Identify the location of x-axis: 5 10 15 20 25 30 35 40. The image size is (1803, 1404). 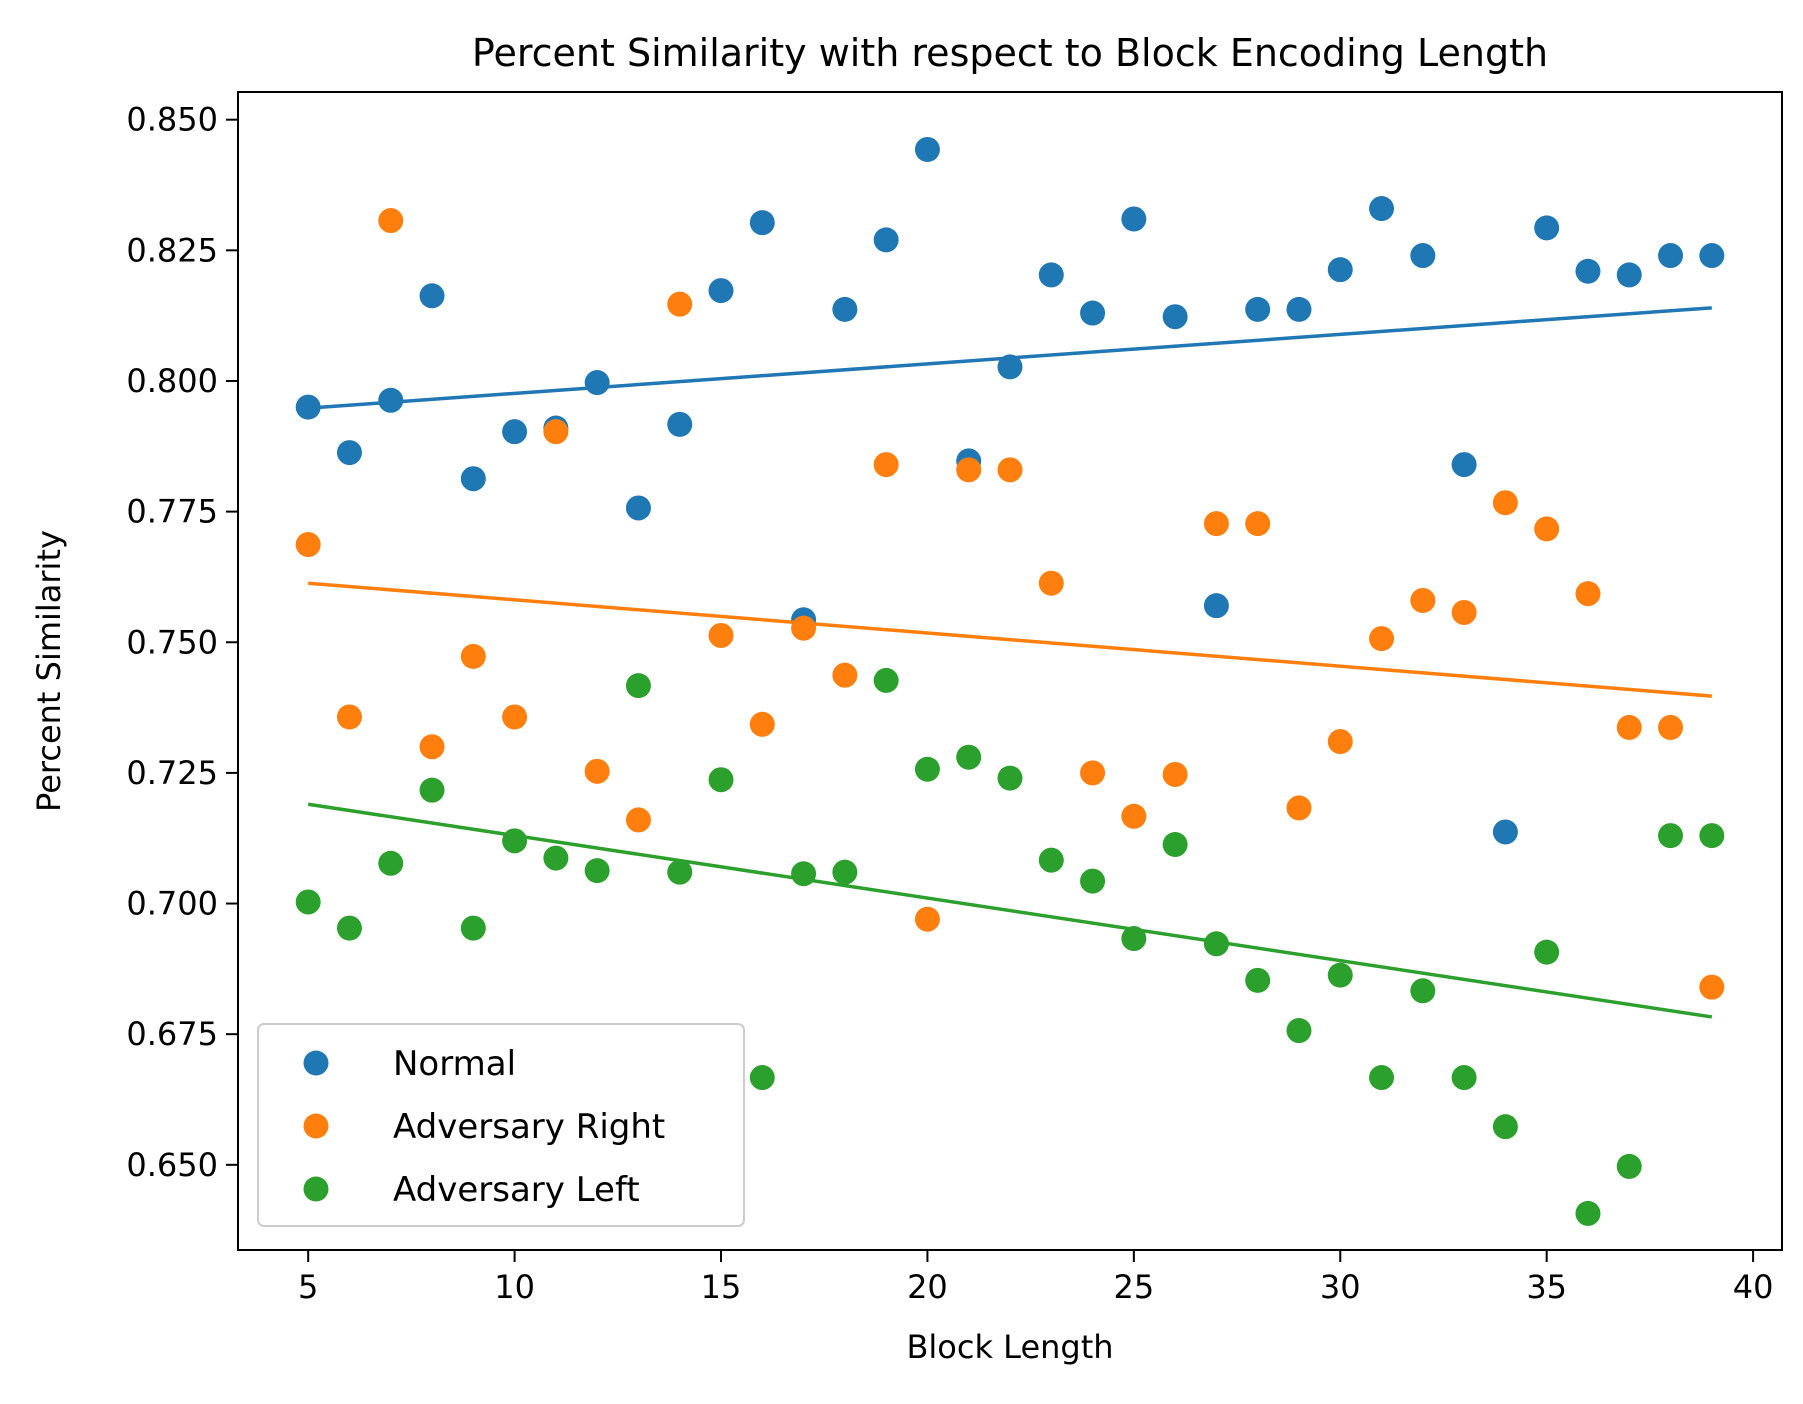
(1035, 1278).